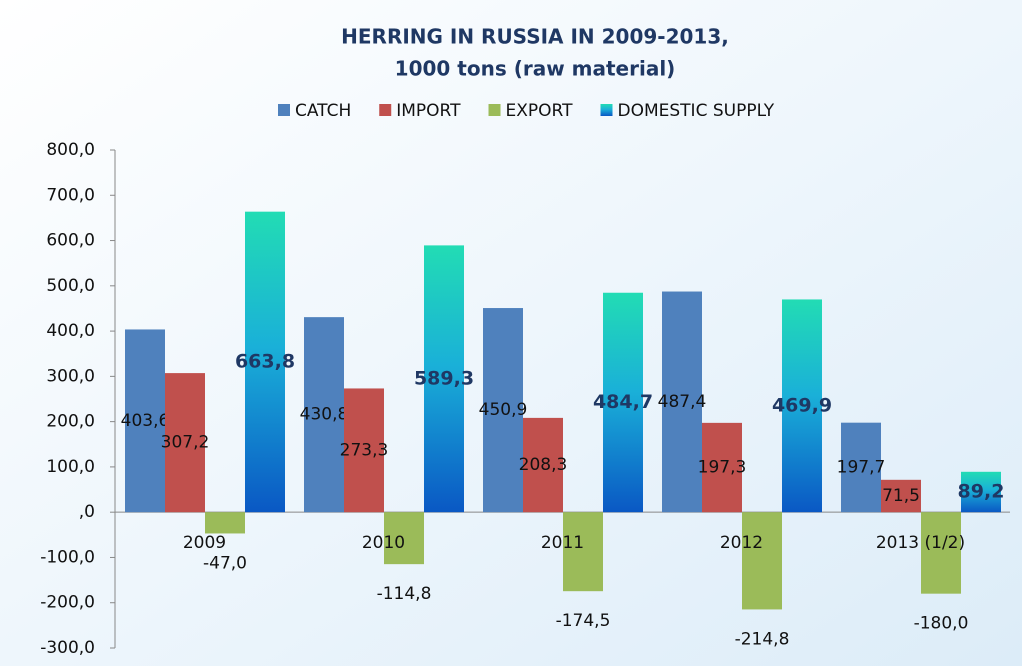 The height and width of the screenshot is (666, 1022). I want to click on data-label: -47,0, so click(225, 563).